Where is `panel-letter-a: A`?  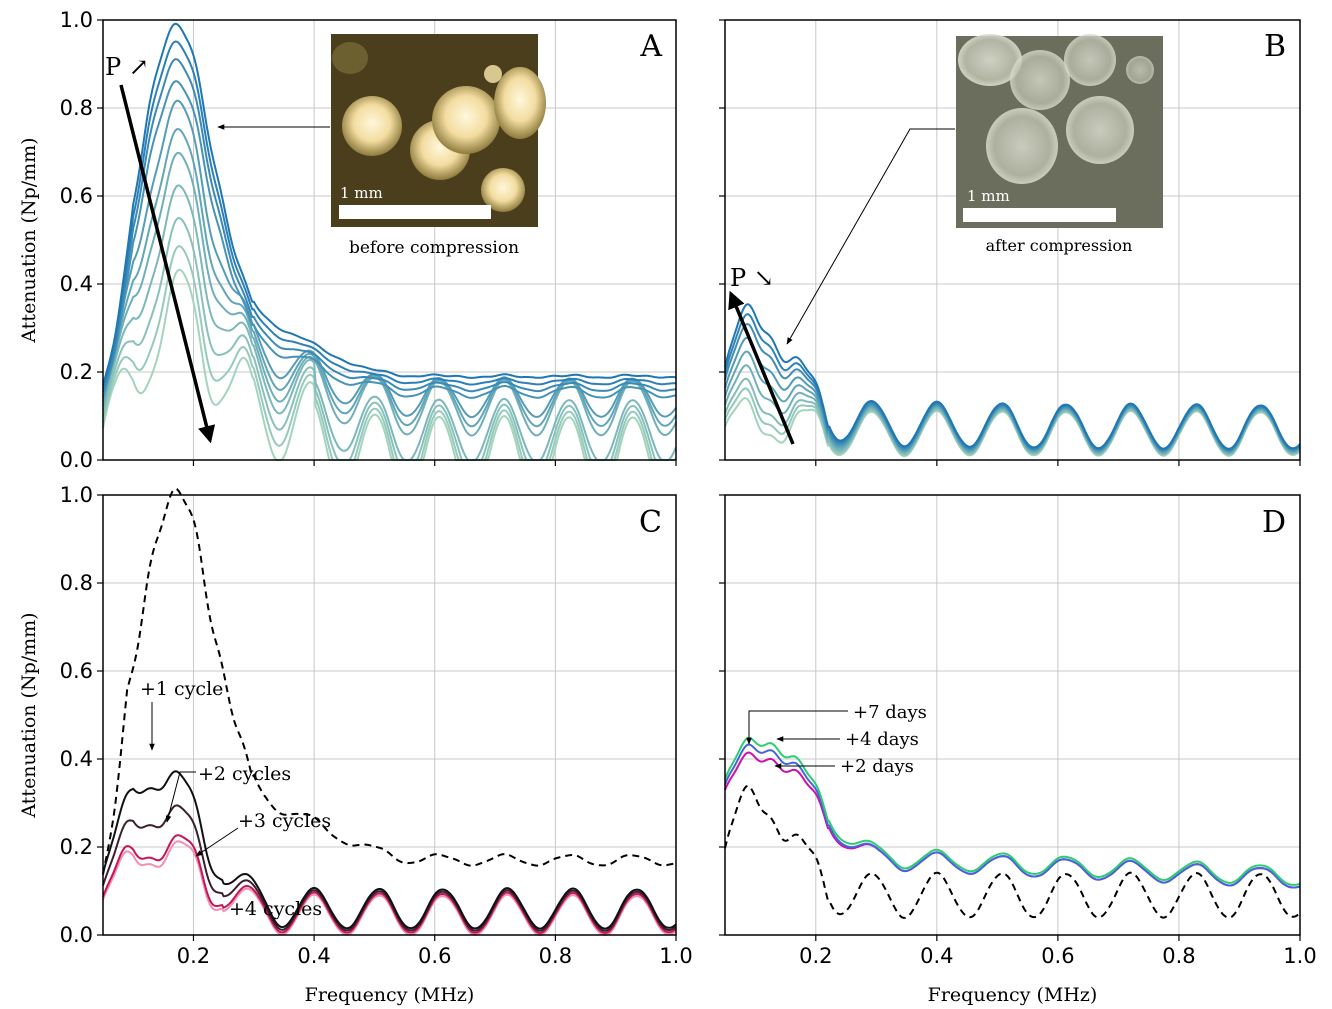
panel-letter-a: A is located at coordinates (650, 46).